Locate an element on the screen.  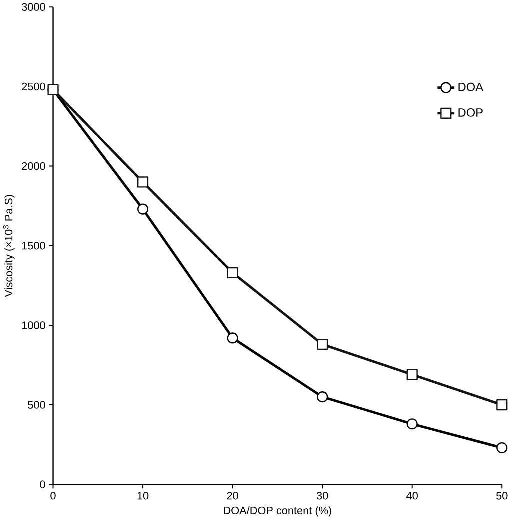
y-tick-label: 500 is located at coordinates (37, 405).